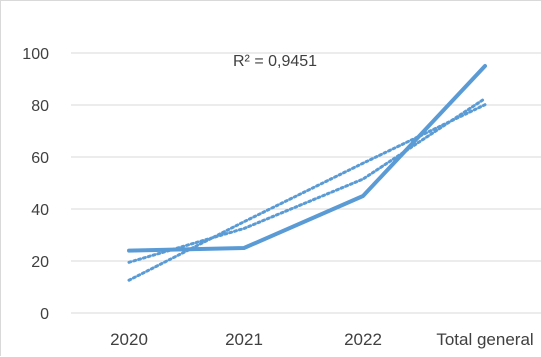 Image resolution: width=541 pixels, height=357 pixels. Describe the element at coordinates (244, 339) in the screenshot. I see `x-tick-label: 2021` at that location.